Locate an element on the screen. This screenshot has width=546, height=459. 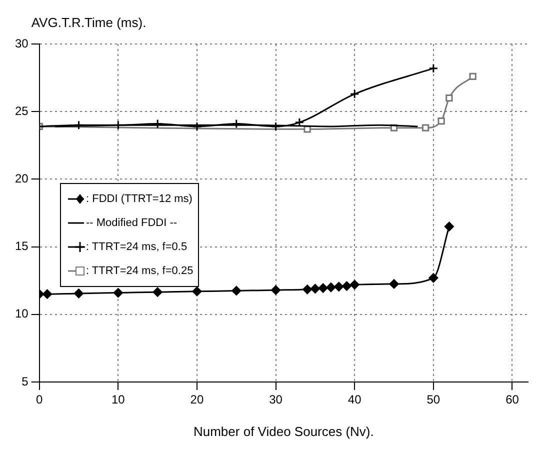
x-axis-title: Number of Video Sources (Nv). is located at coordinates (283, 431).